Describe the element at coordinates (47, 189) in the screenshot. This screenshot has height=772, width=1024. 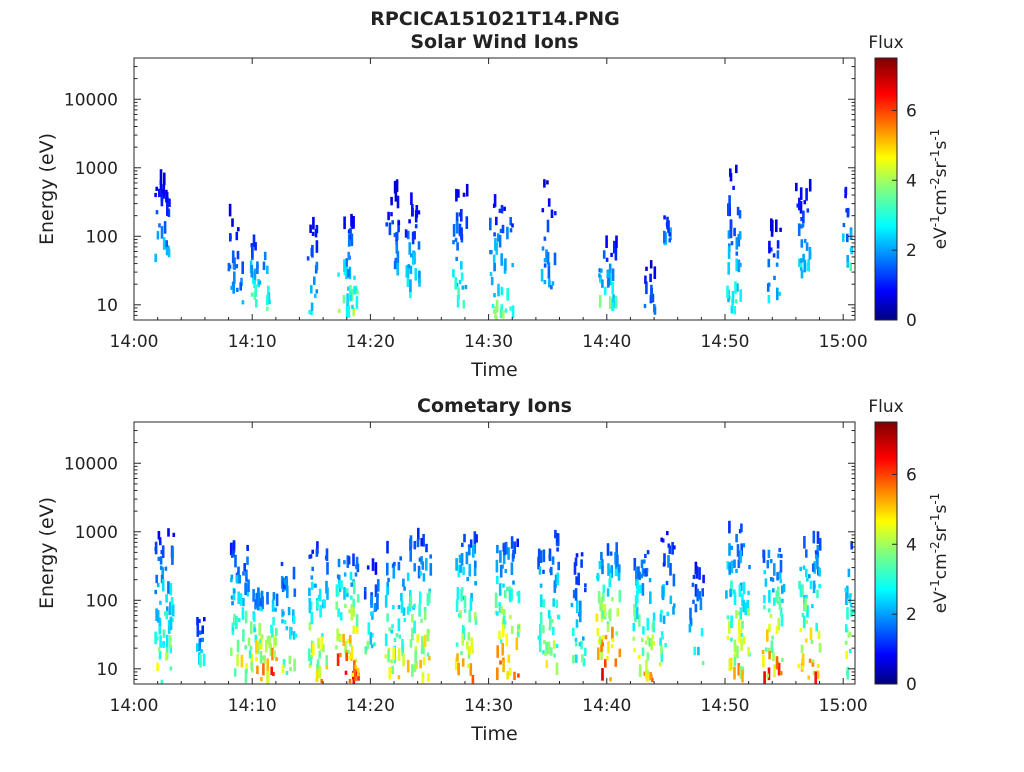
I see `y-axis-label: Energy (eV)` at that location.